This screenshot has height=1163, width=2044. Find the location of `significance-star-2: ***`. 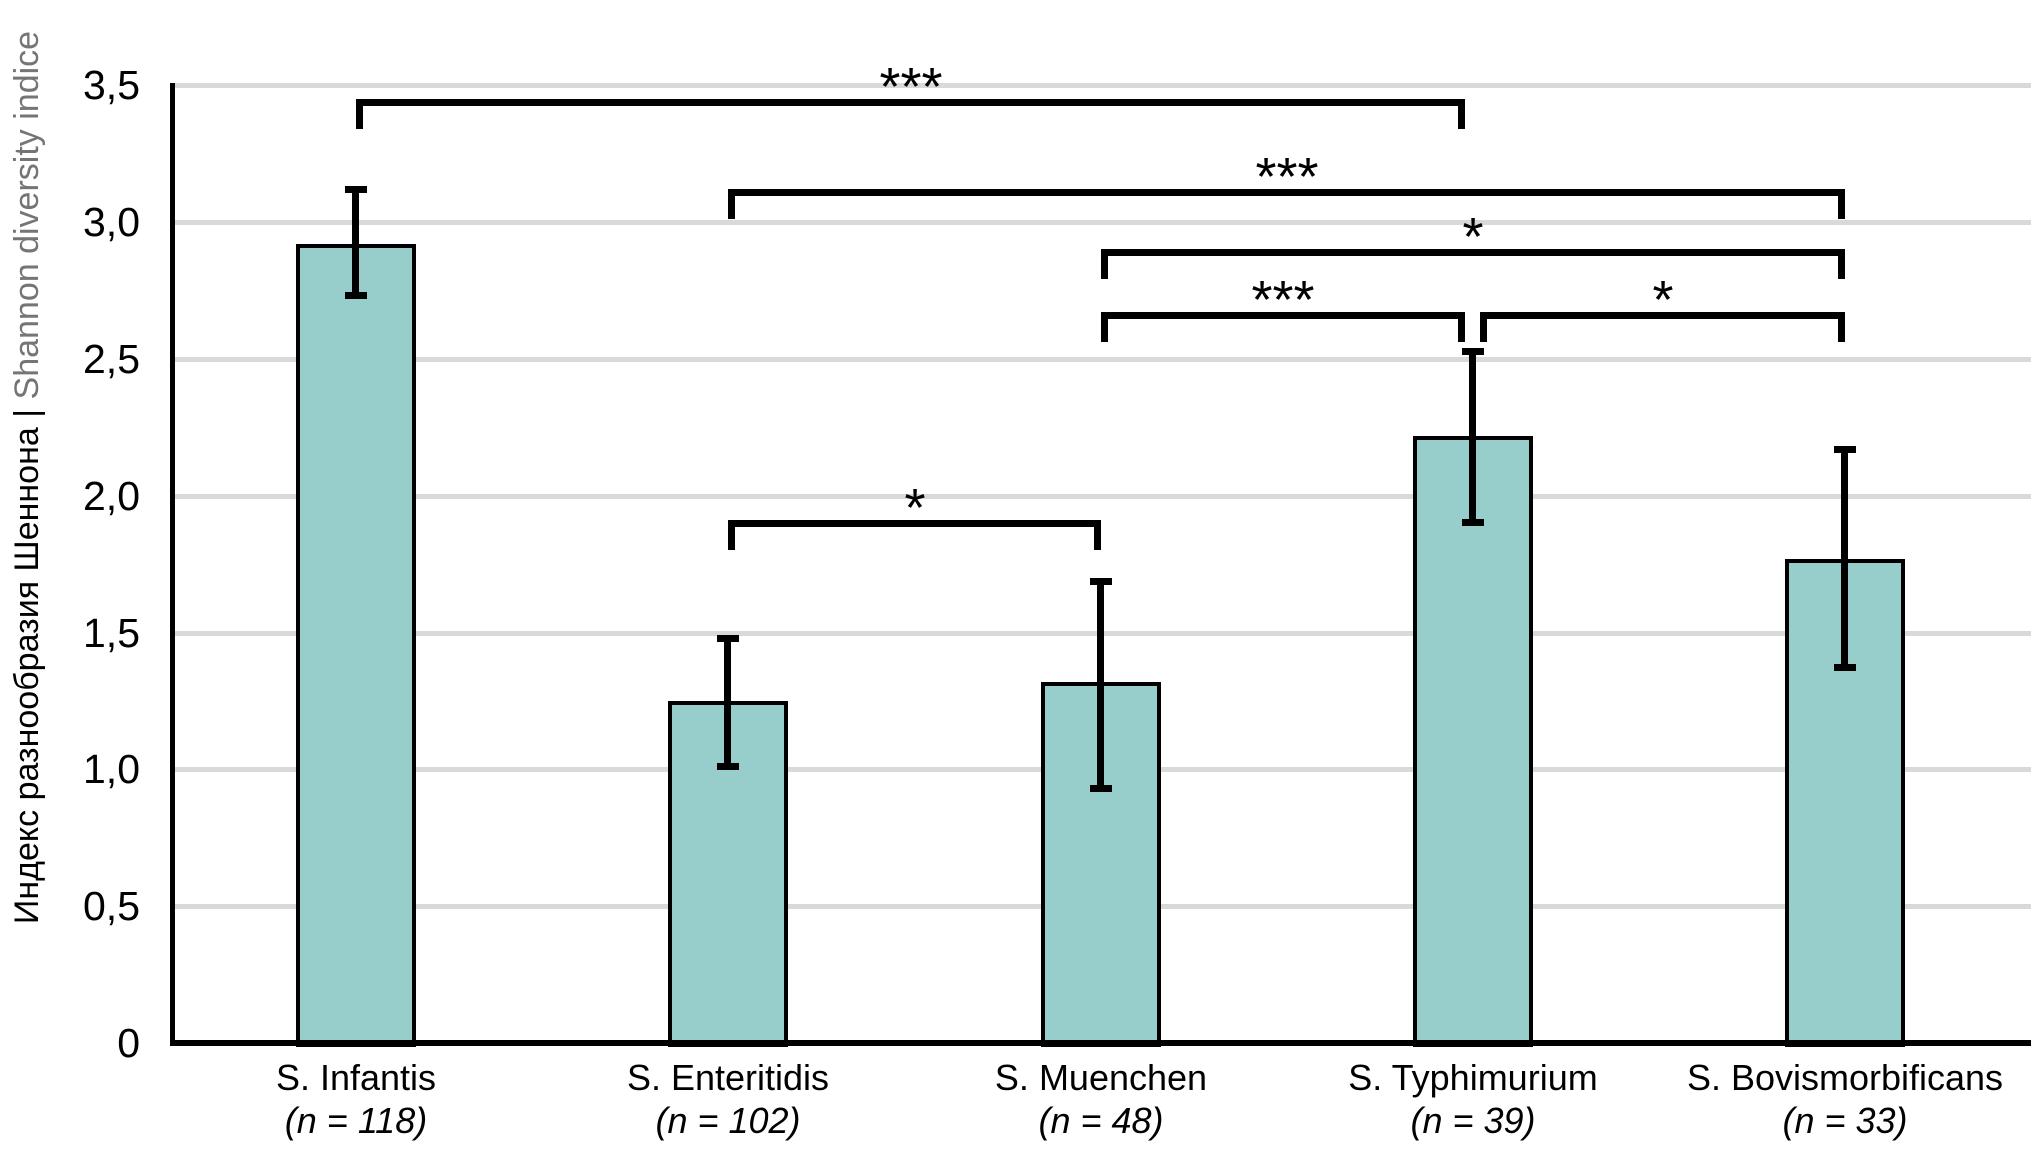

significance-star-2: *** is located at coordinates (1287, 177).